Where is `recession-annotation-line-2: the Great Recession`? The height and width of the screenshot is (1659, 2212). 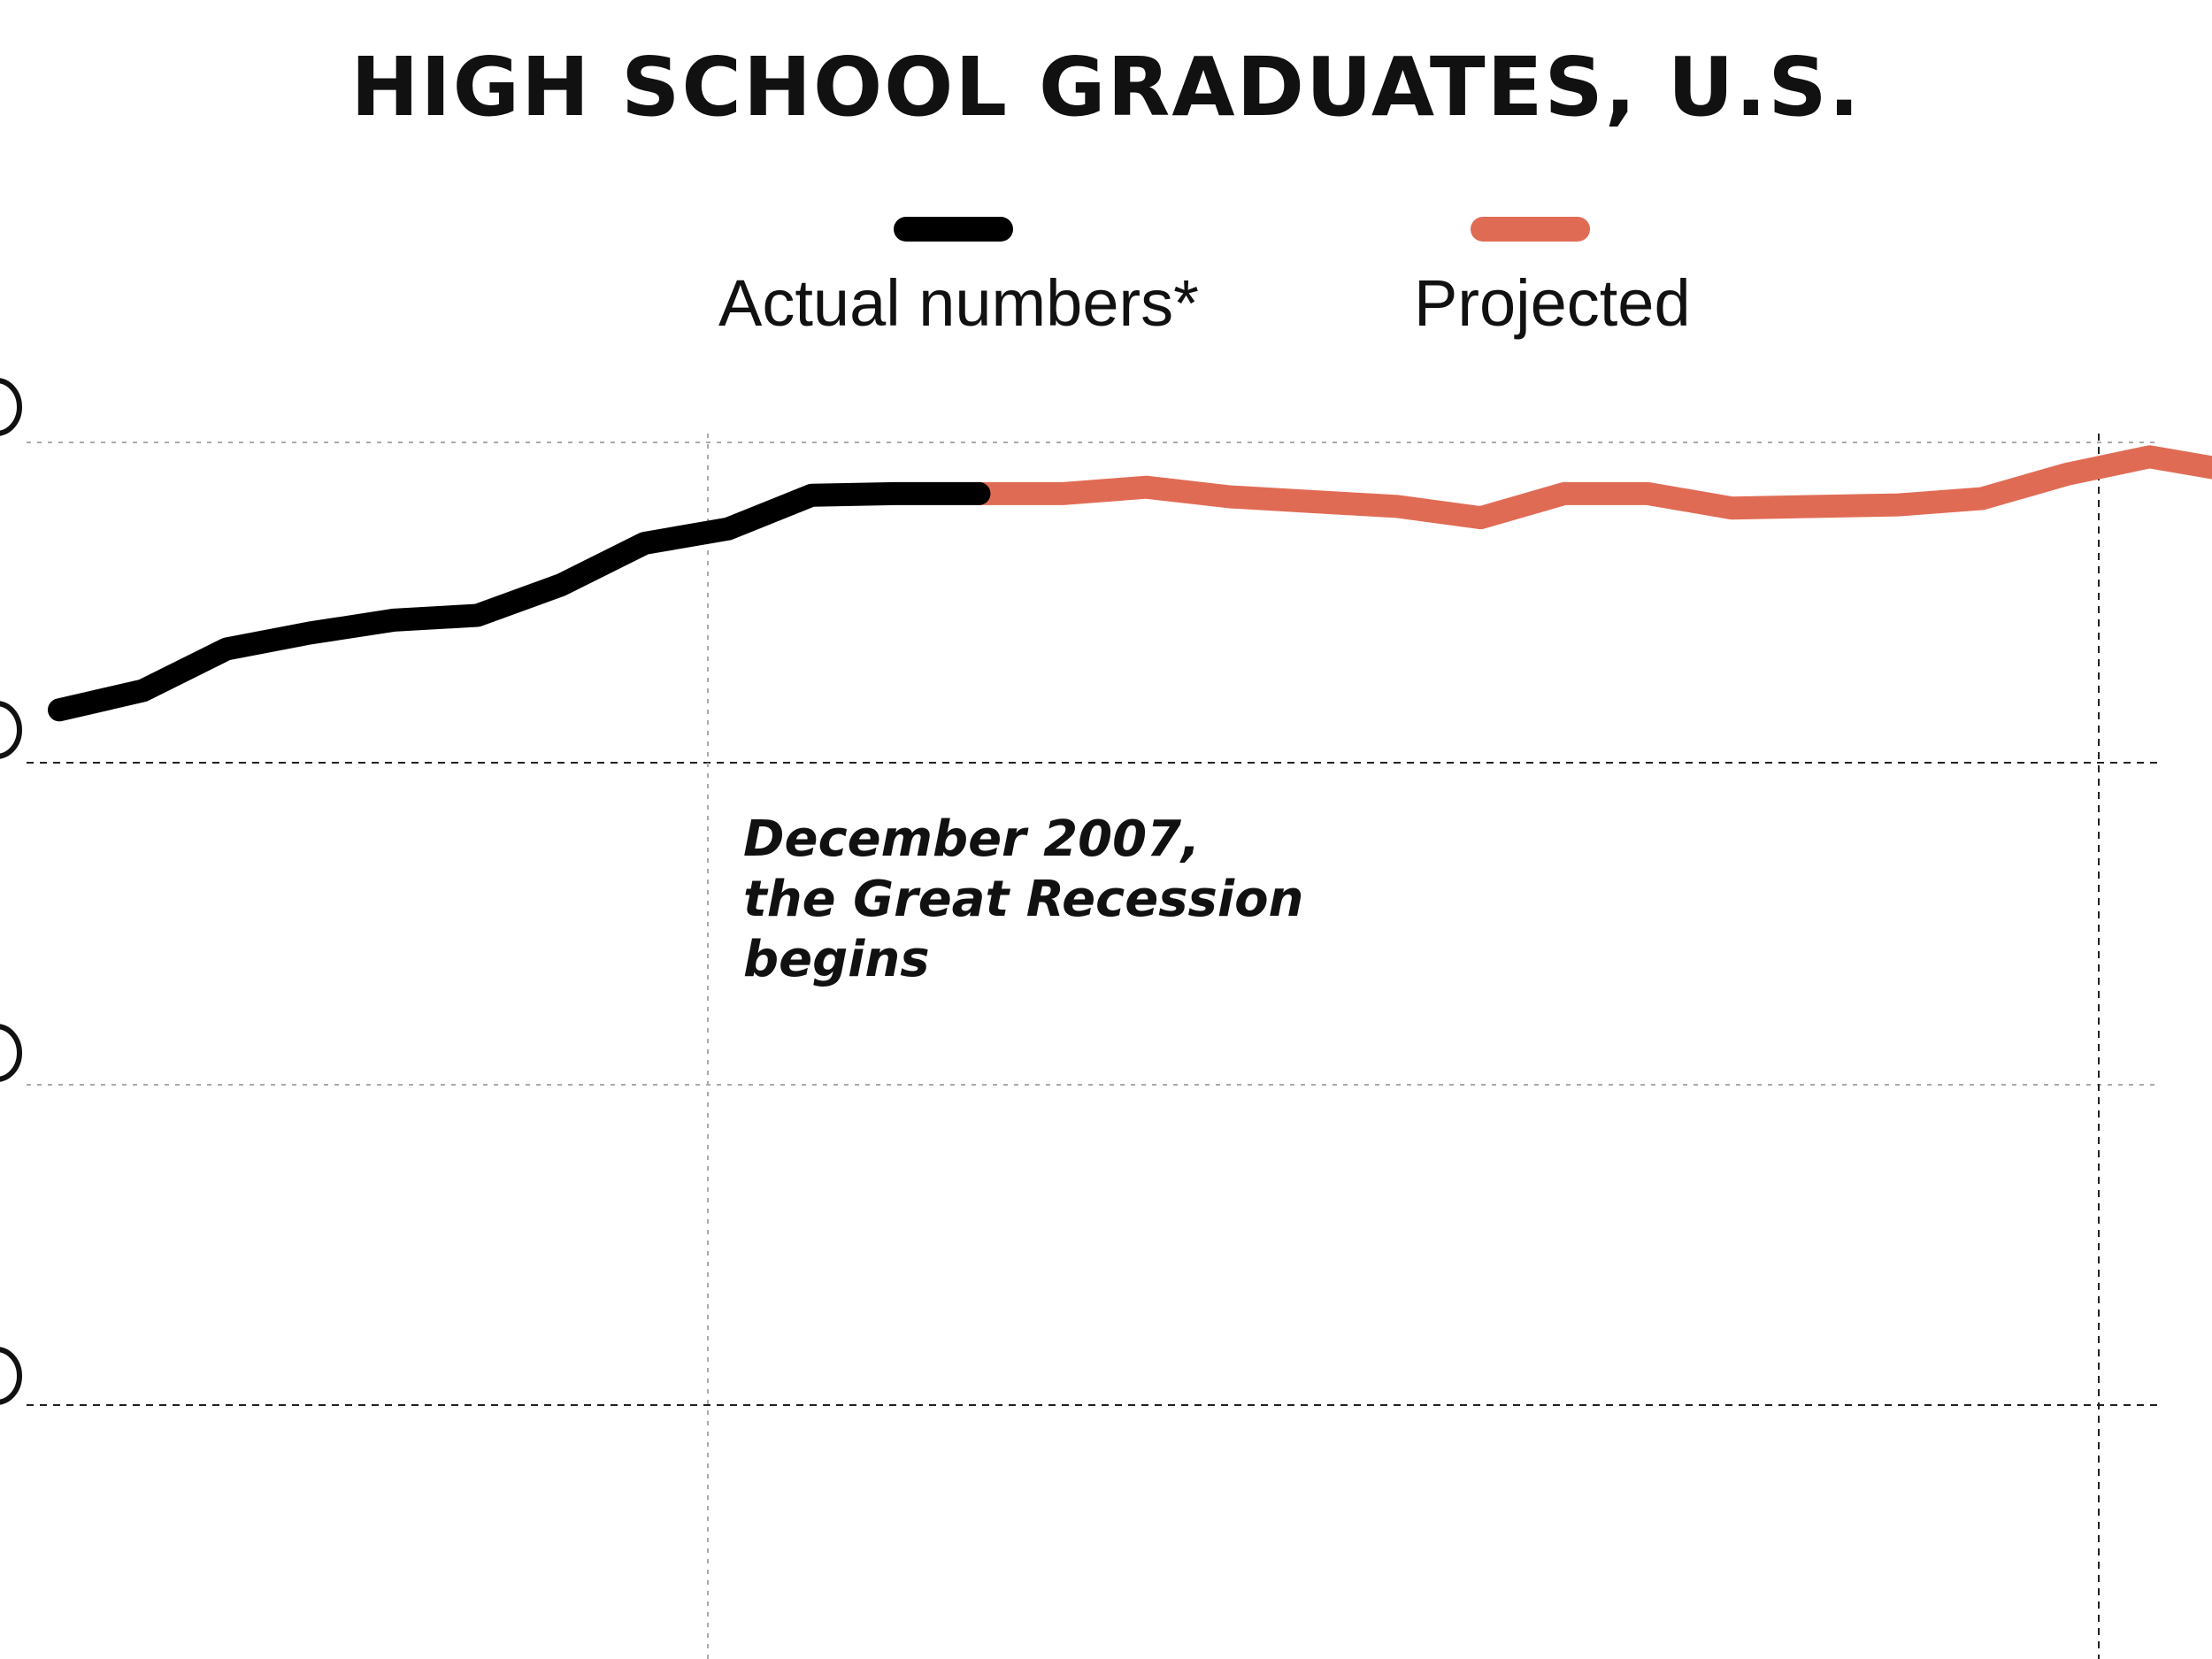 recession-annotation-line-2: the Great Recession is located at coordinates (1023, 900).